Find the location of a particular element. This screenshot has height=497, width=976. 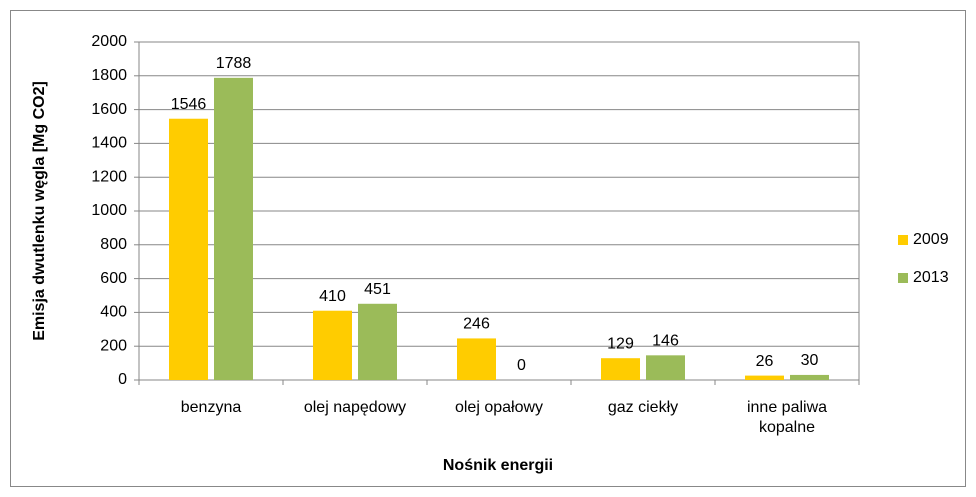

value-label: 30 is located at coordinates (810, 360).